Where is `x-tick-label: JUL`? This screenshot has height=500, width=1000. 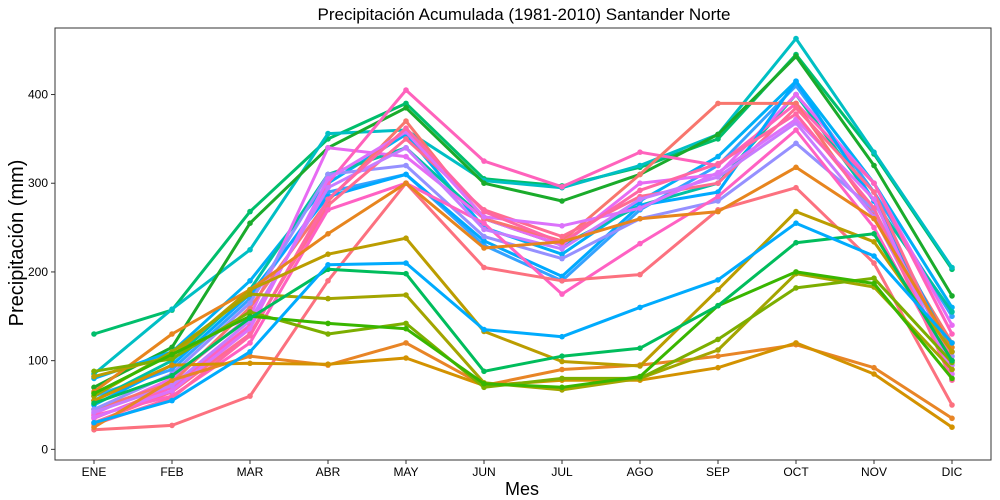 x-tick-label: JUL is located at coordinates (562, 472).